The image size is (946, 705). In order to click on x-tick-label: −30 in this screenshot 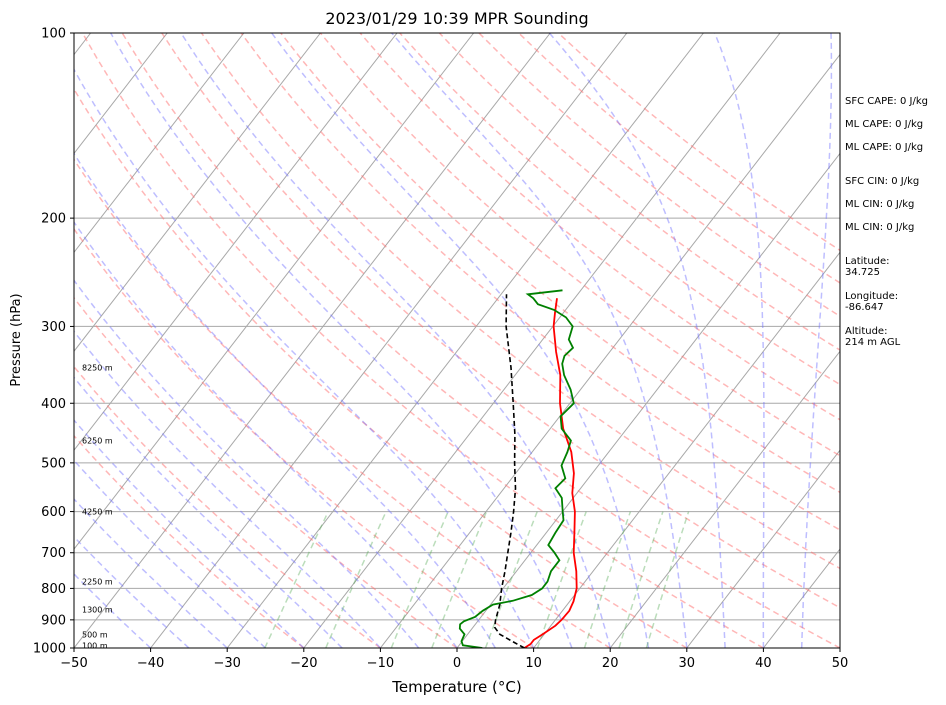, I will do `click(226, 663)`.